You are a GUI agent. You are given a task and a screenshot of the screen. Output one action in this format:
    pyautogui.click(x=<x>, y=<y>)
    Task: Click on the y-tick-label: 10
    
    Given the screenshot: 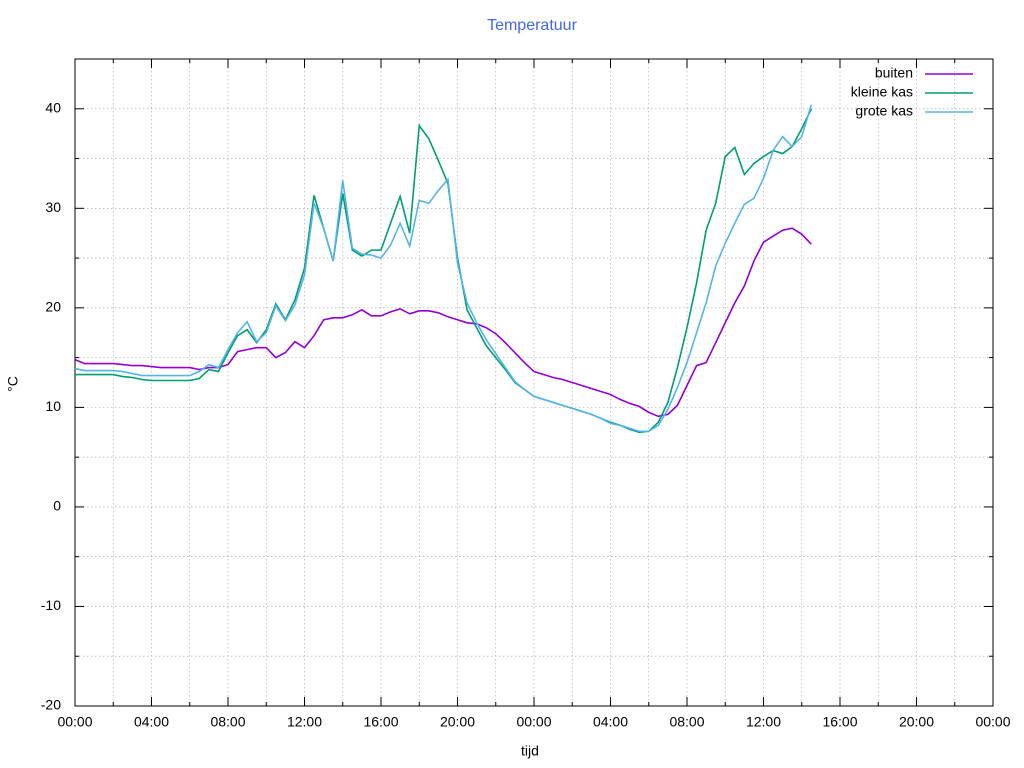 What is the action you would take?
    pyautogui.click(x=53, y=406)
    